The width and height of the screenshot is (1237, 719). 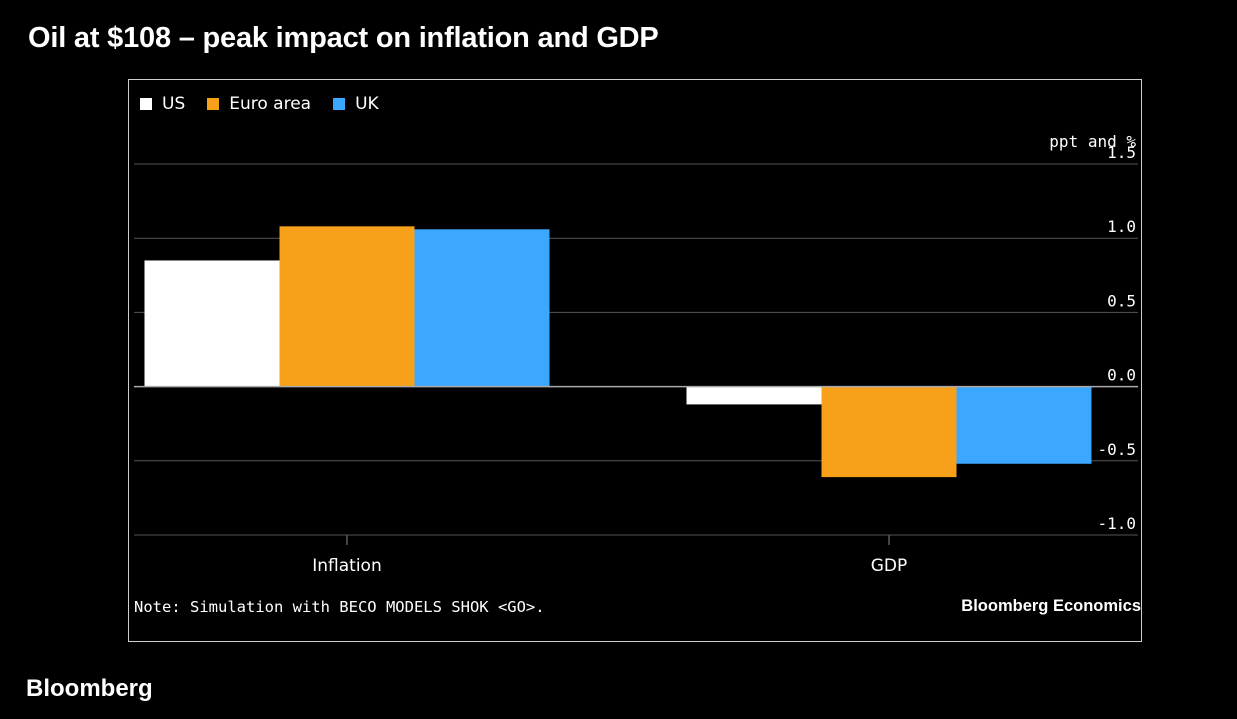 I want to click on legend-item-euro-area: Euro area, so click(x=259, y=104).